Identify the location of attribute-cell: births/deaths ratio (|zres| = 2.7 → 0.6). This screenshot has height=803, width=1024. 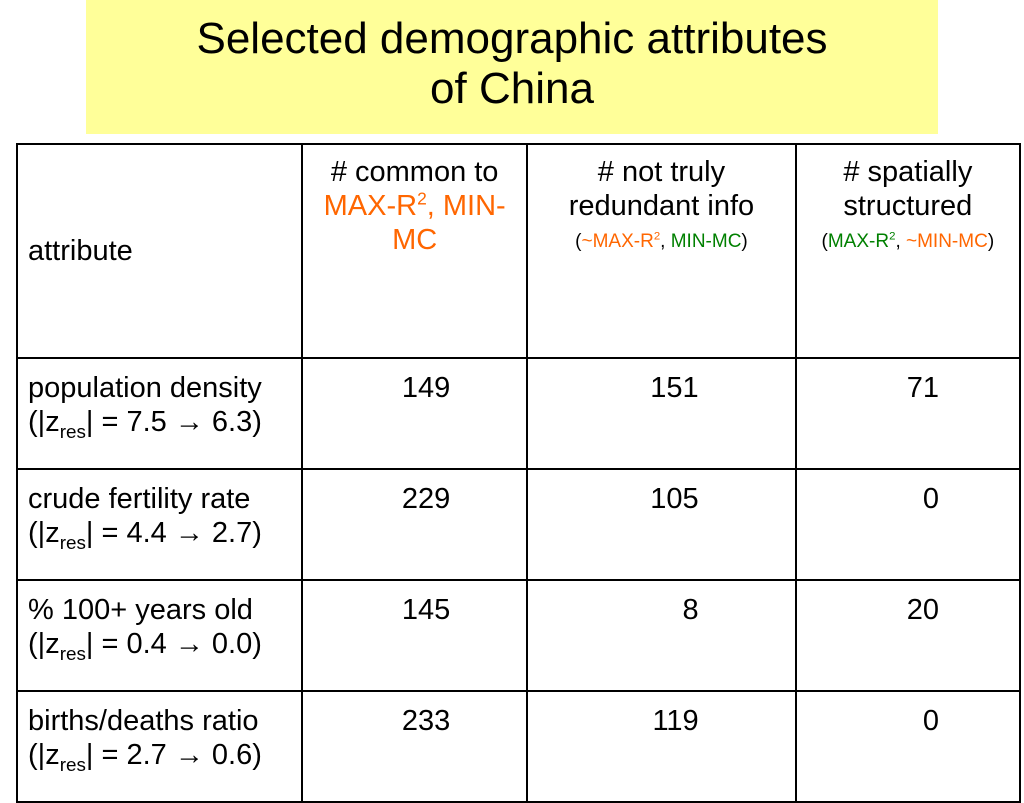
(159, 746).